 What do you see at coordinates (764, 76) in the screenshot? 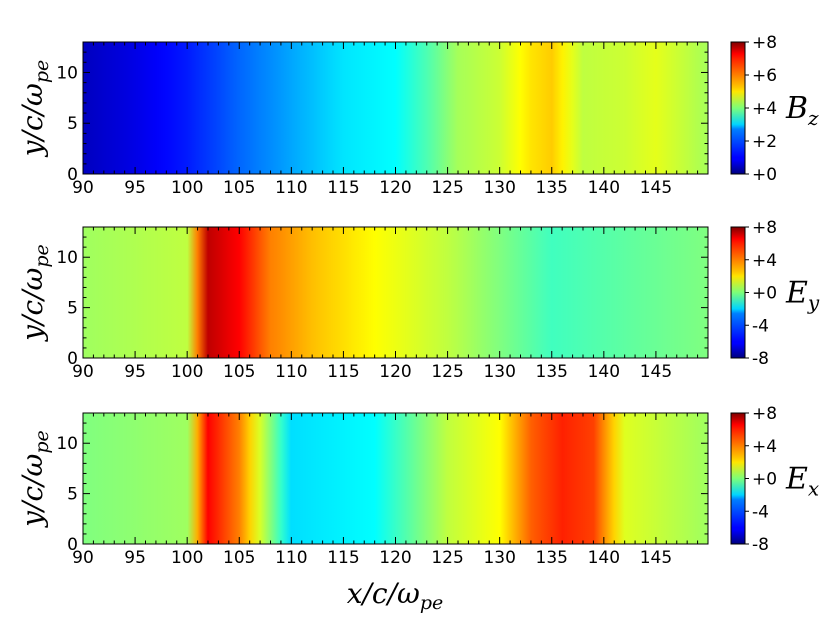
I see `colorbar-tick-label: +6` at bounding box center [764, 76].